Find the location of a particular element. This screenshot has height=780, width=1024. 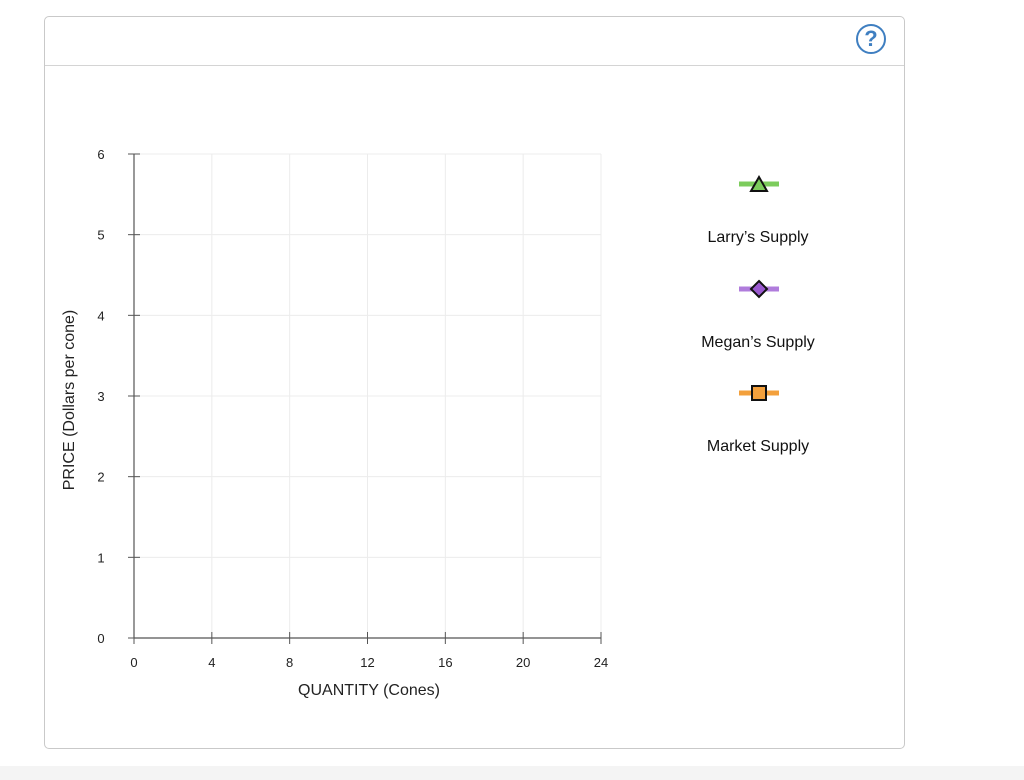

x-tick-label: 0 is located at coordinates (133, 662).